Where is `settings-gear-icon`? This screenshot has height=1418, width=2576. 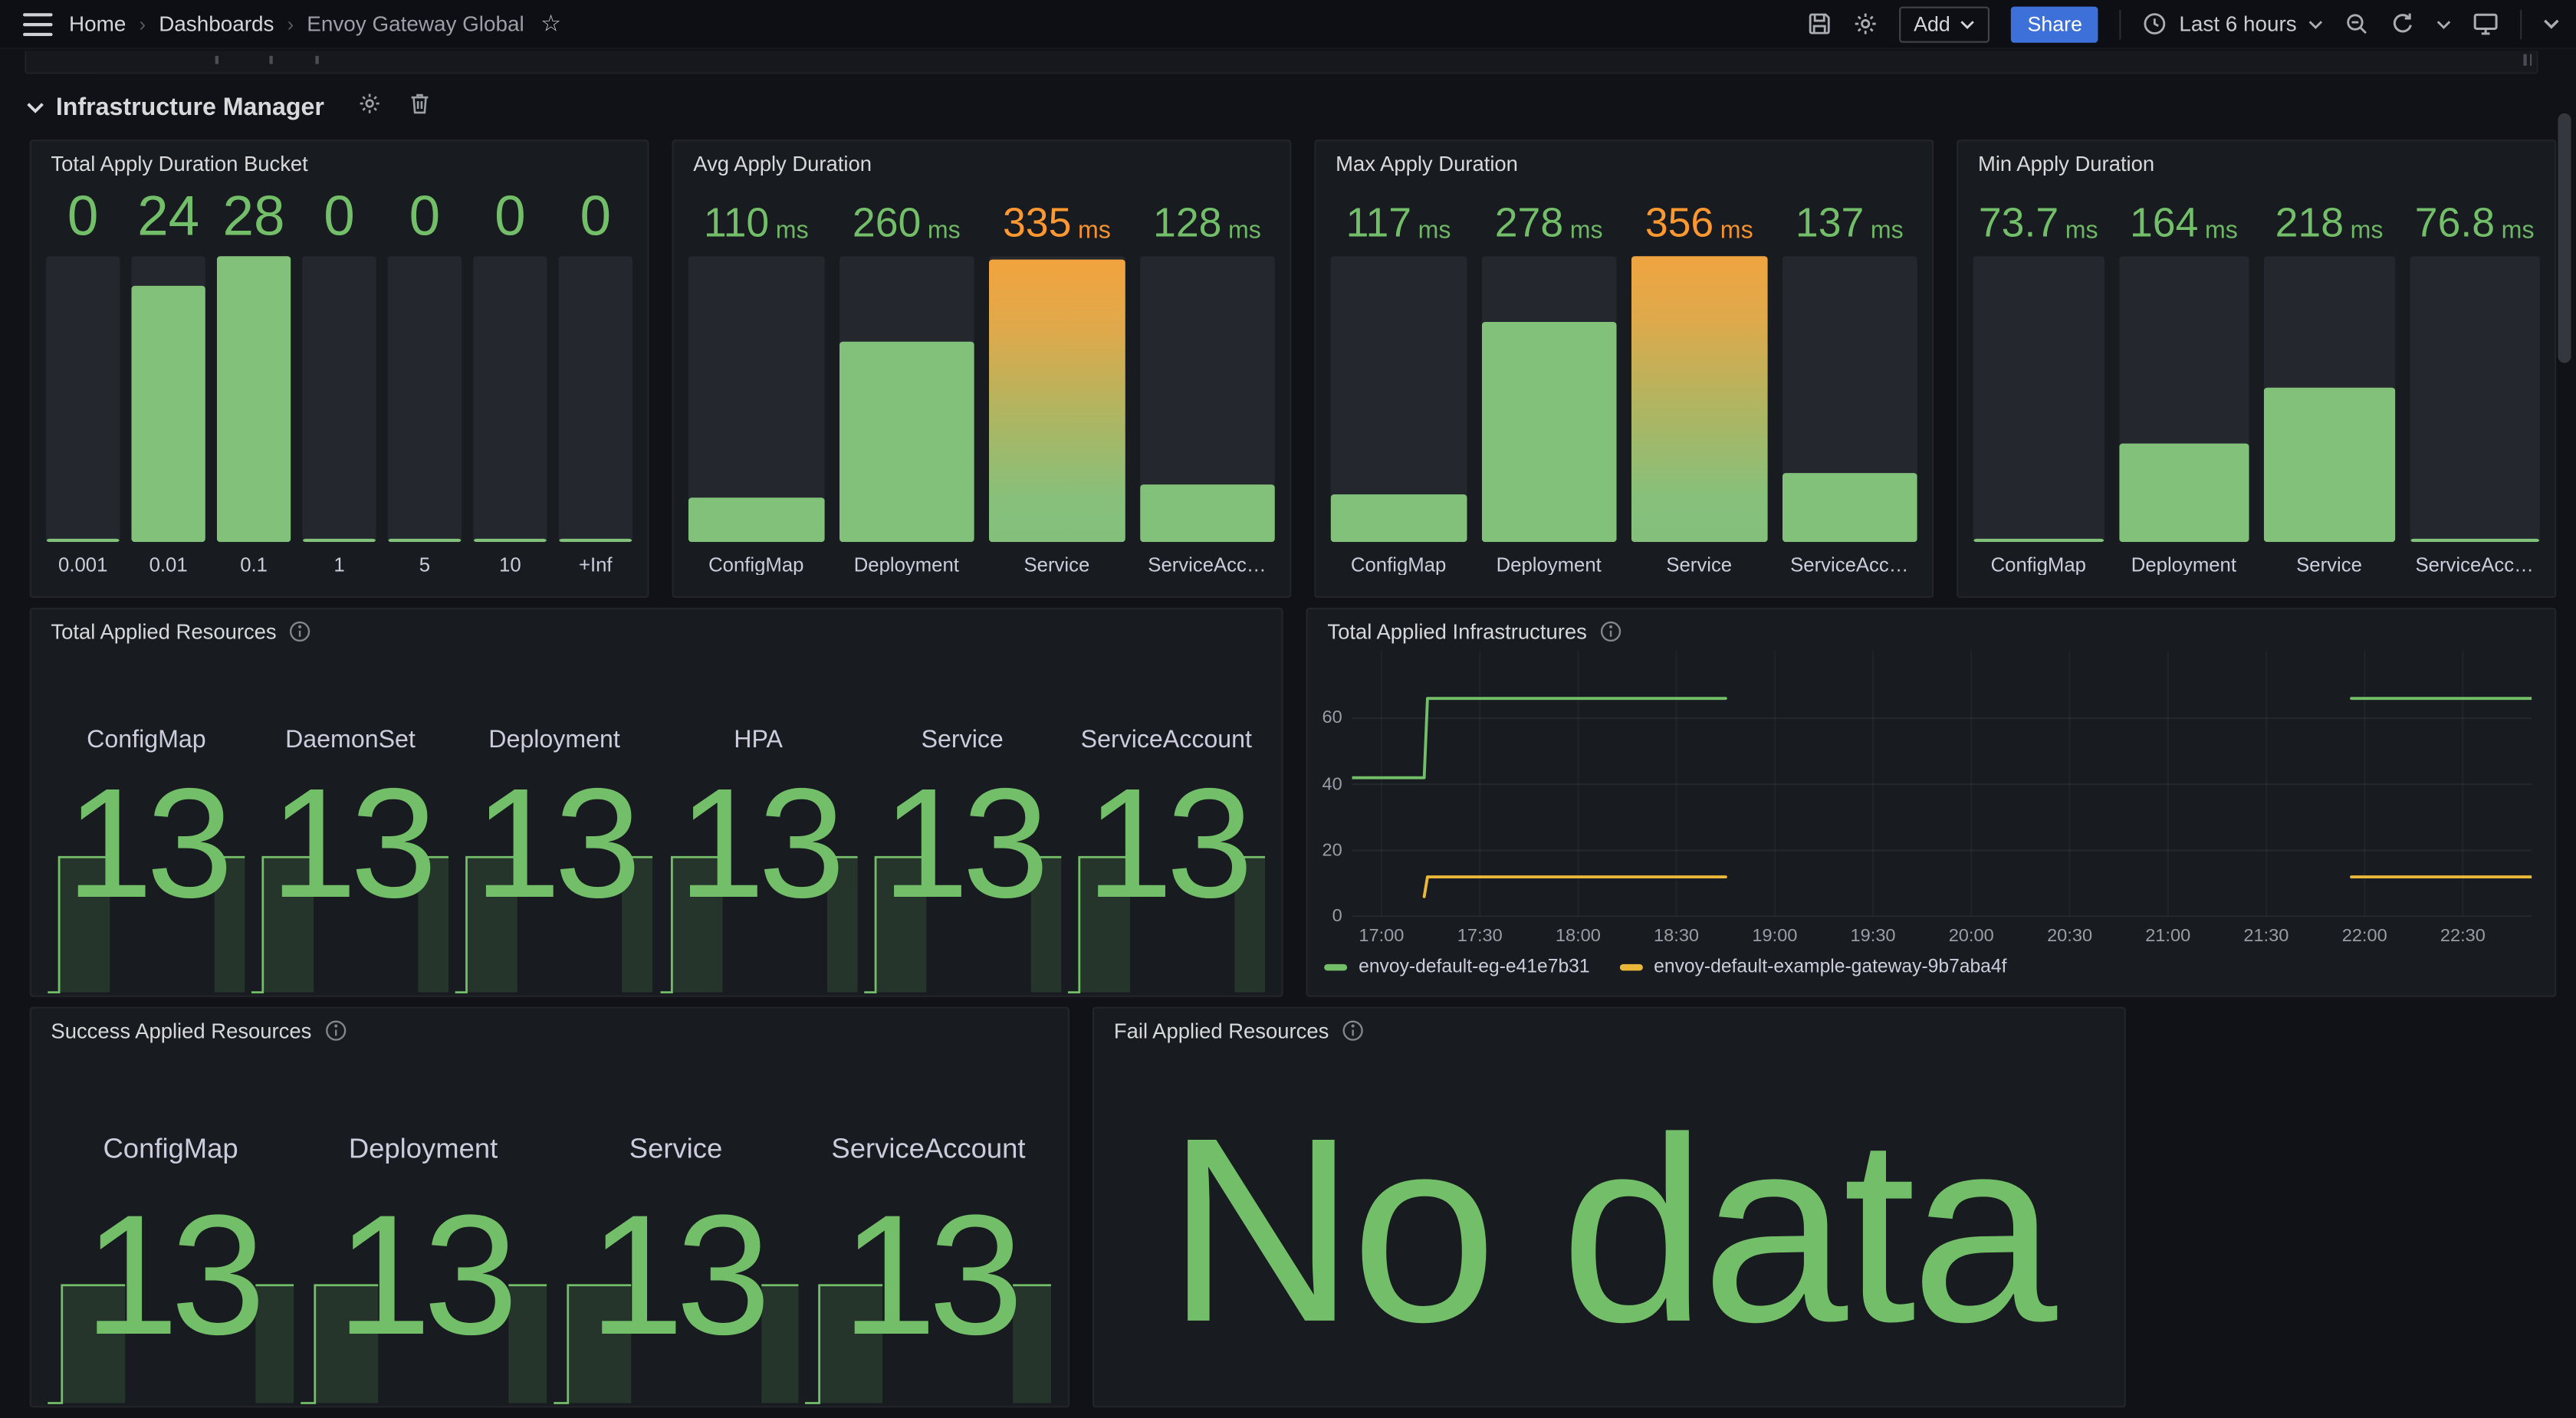 settings-gear-icon is located at coordinates (1866, 23).